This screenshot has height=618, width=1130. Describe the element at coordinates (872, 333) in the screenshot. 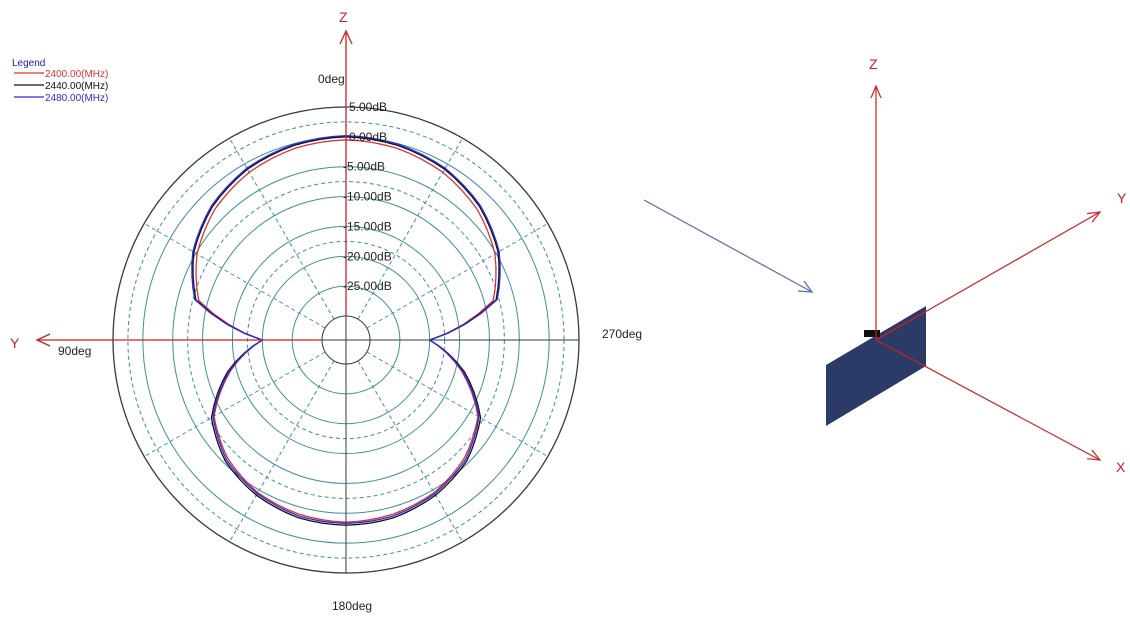

I see `antenna-feed-block` at that location.